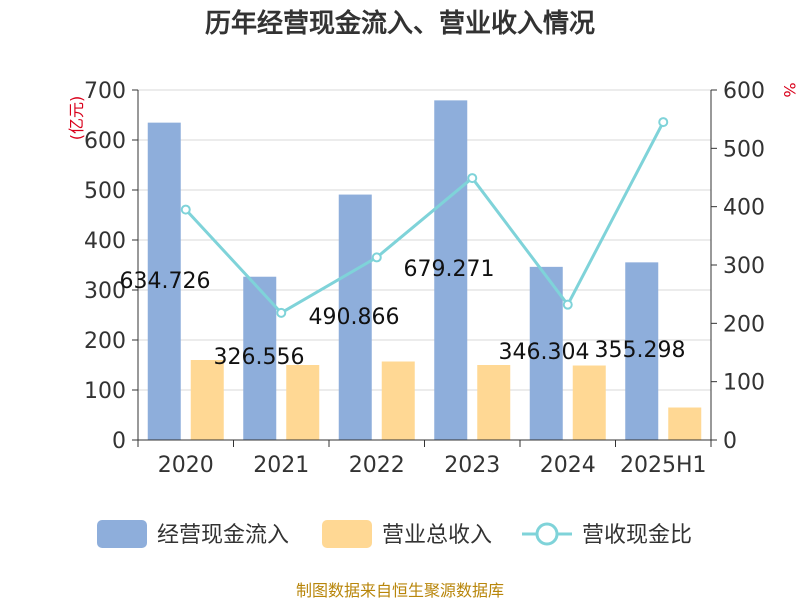 Image resolution: width=800 pixels, height=600 pixels. What do you see at coordinates (744, 149) in the screenshot?
I see `right-tick-label: 500` at bounding box center [744, 149].